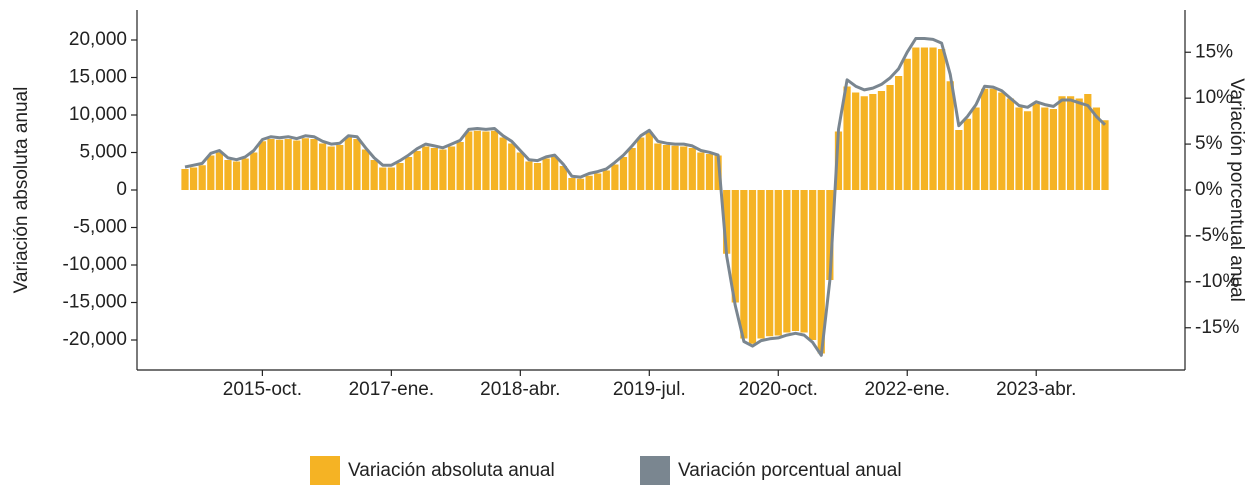  Describe the element at coordinates (1212, 235) in the screenshot. I see `y2-tick-label: -5%` at that location.